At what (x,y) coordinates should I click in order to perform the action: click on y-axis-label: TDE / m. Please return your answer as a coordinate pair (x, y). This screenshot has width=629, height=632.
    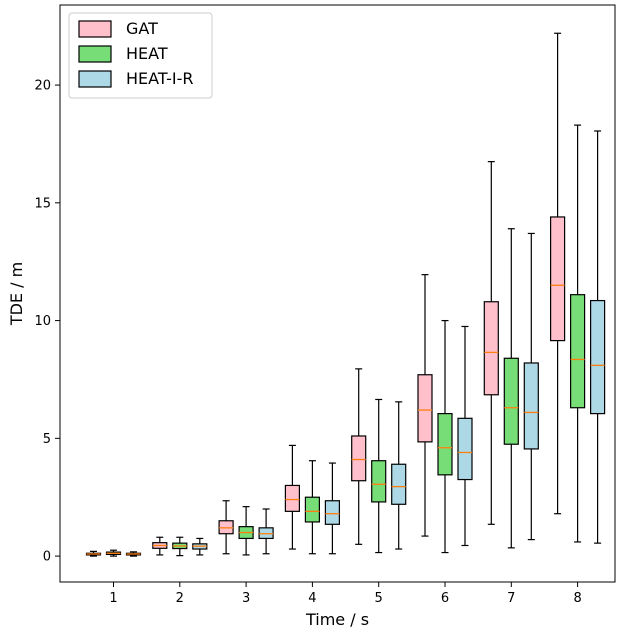
    Looking at the image, I should click on (16, 294).